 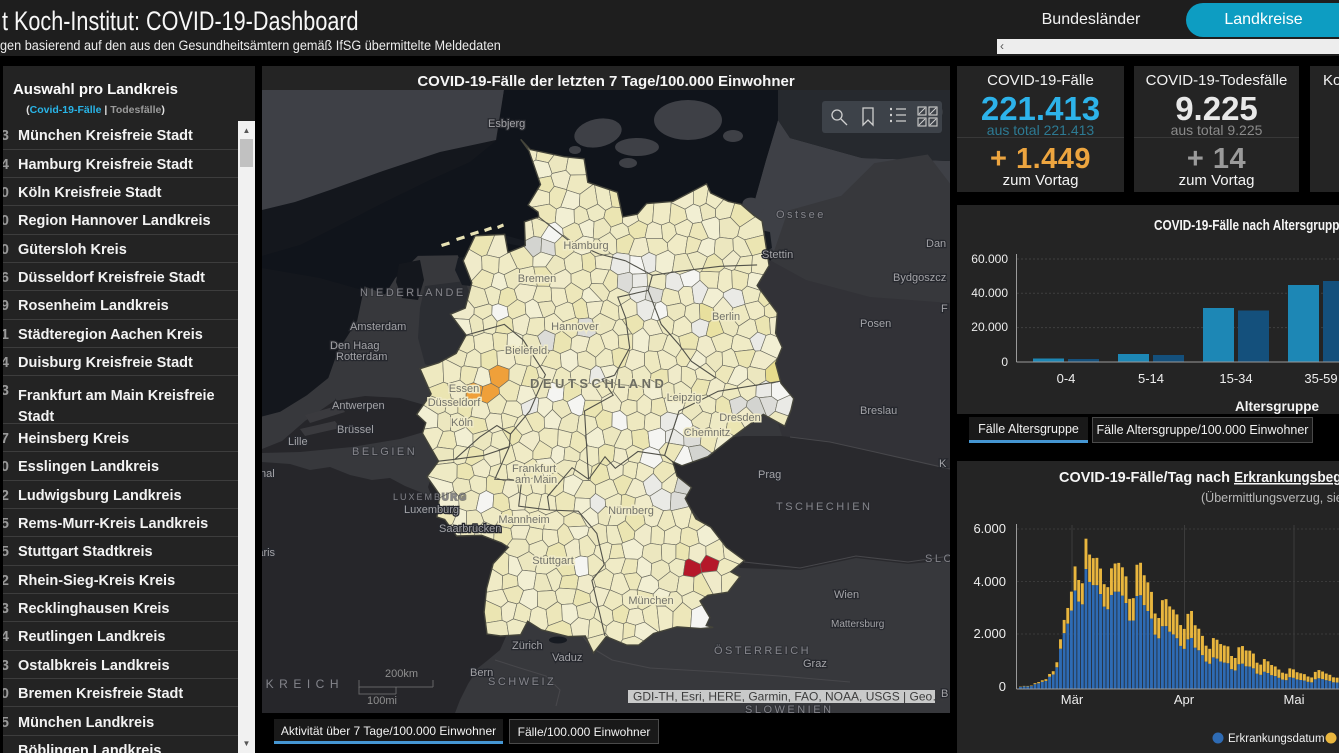 I want to click on svg-text: Ostsee, so click(x=801, y=215).